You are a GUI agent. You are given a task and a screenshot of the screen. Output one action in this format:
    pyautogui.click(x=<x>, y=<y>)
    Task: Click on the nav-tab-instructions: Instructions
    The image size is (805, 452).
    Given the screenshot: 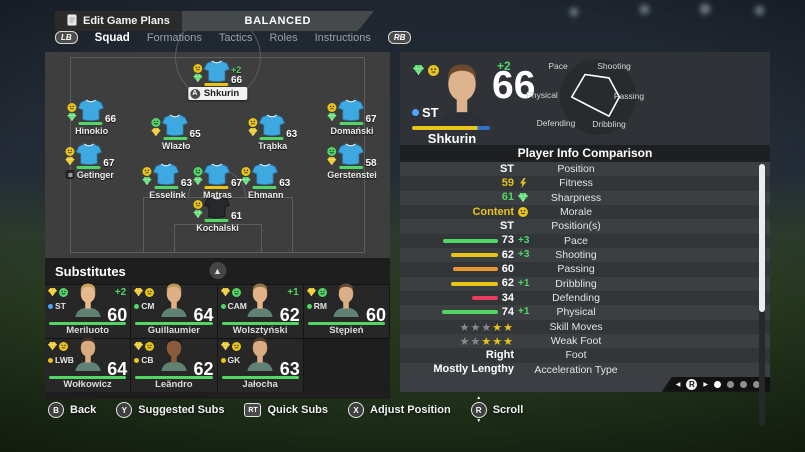 What is the action you would take?
    pyautogui.click(x=342, y=37)
    